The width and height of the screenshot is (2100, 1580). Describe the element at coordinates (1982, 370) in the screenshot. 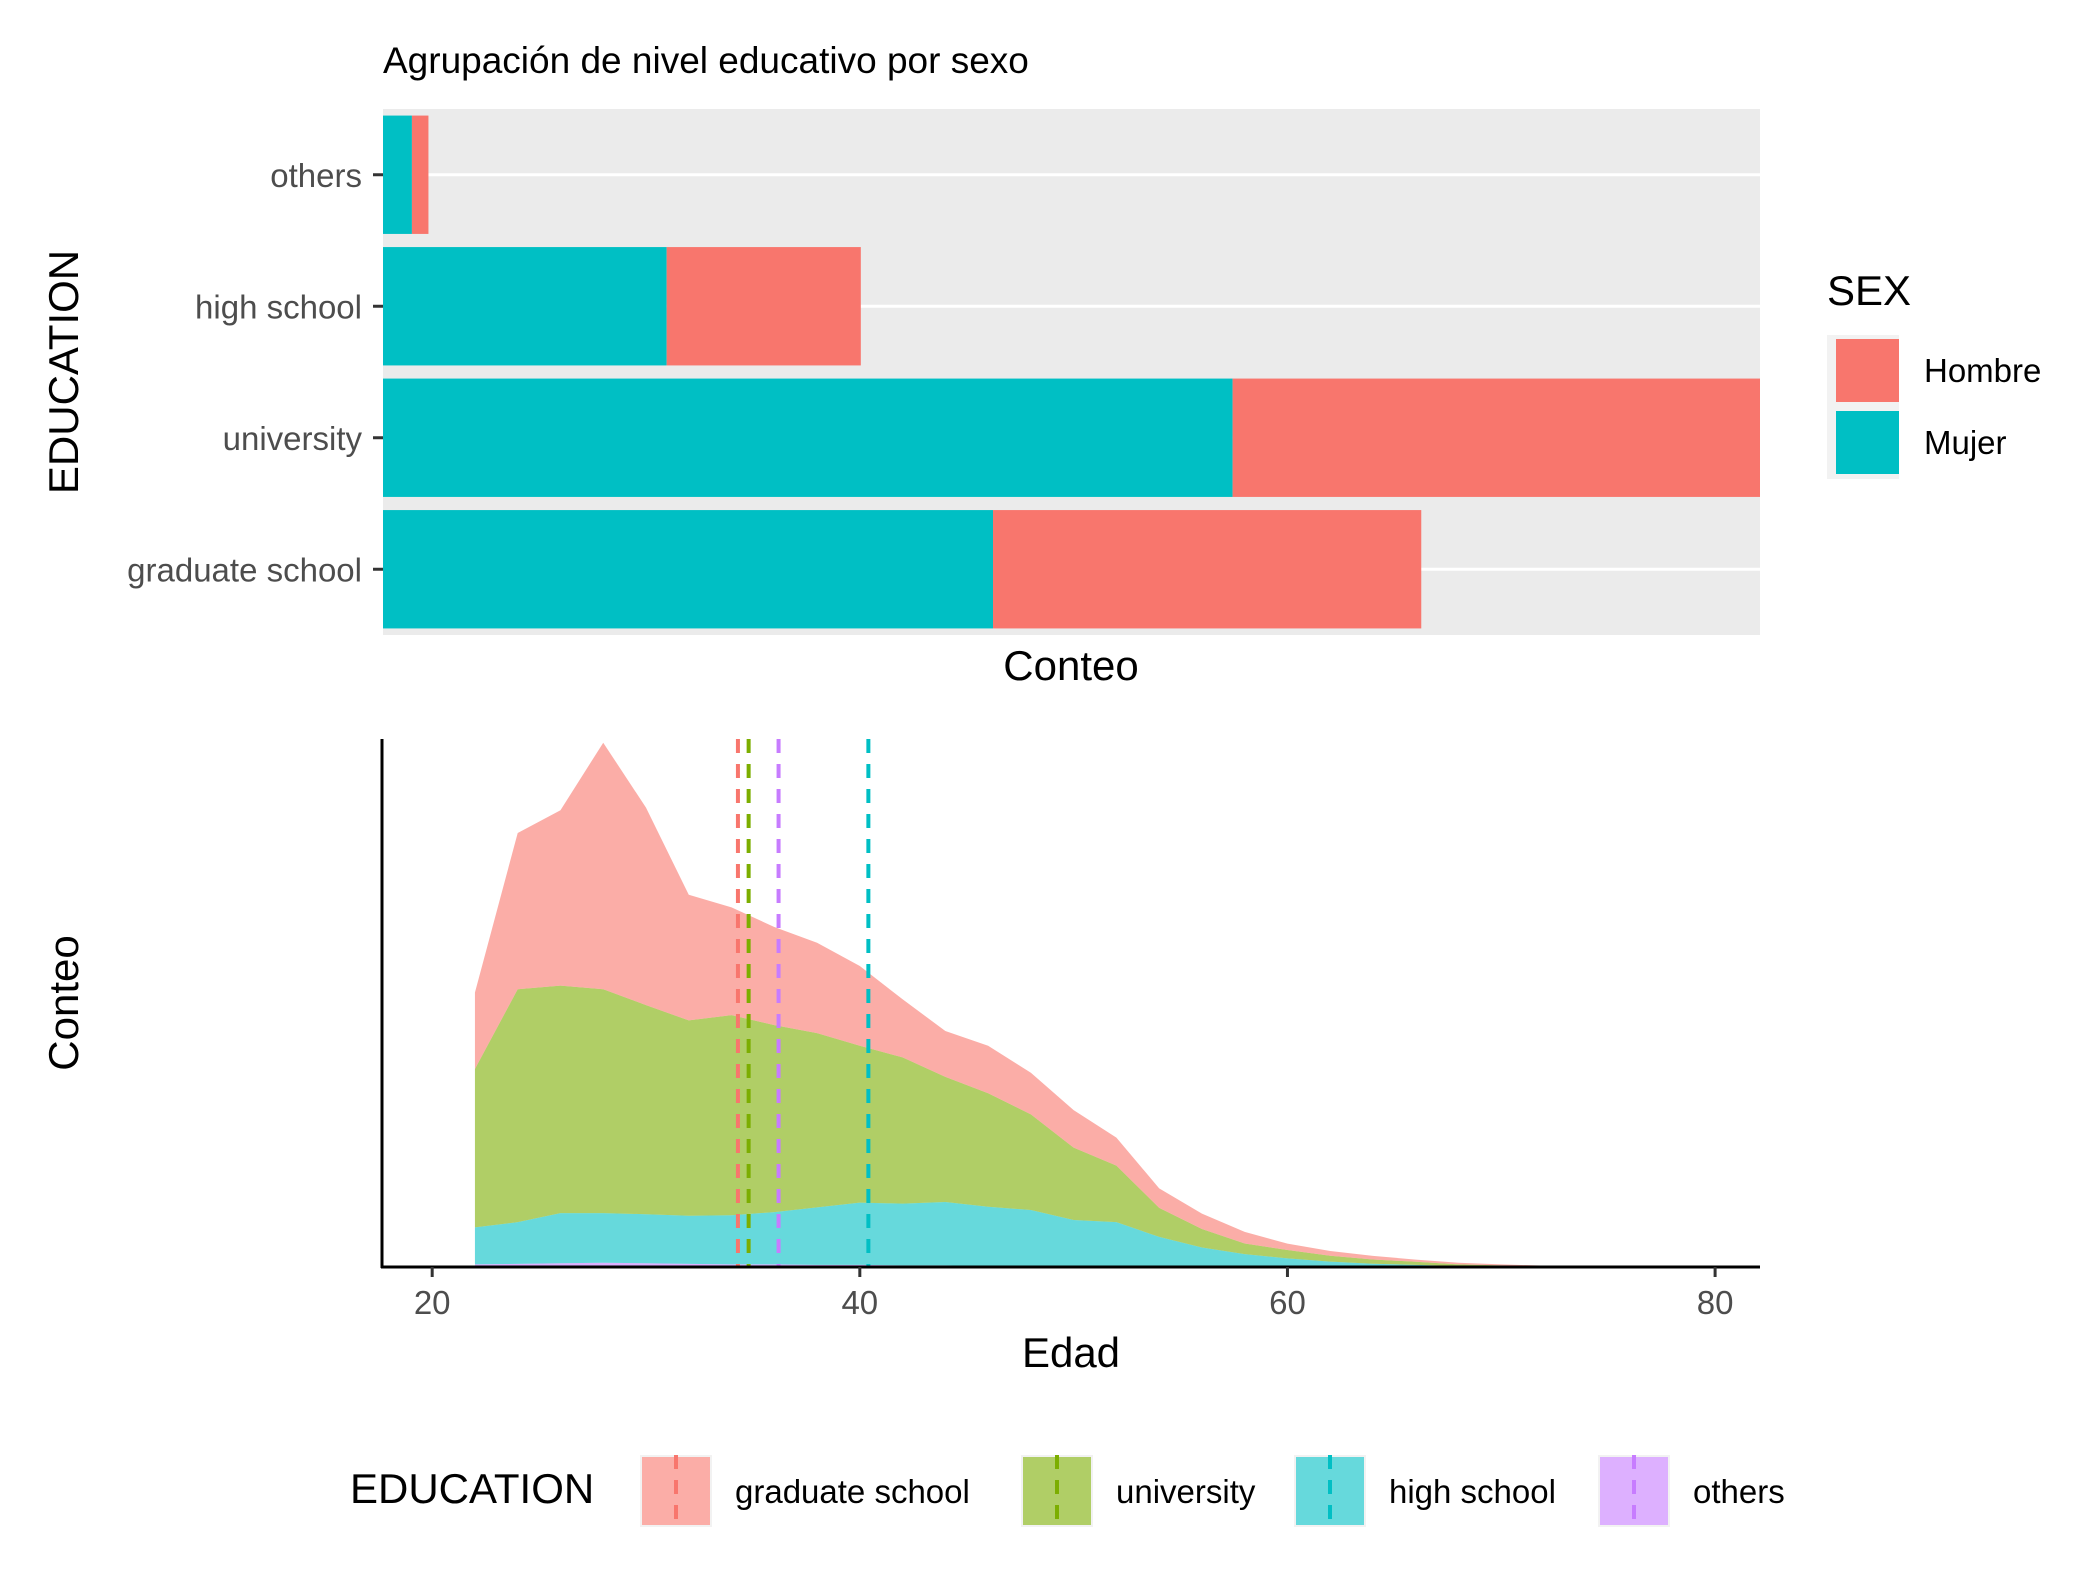

I see `sex-legend-label-hombre: Hombre` at that location.